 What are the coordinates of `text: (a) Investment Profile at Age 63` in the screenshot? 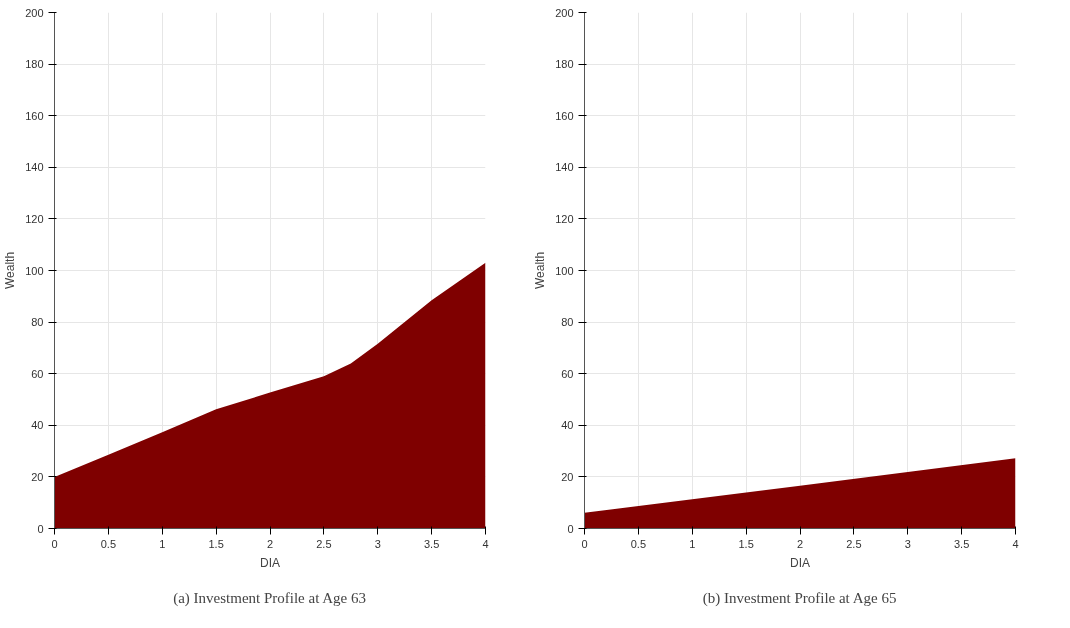 It's located at (270, 598).